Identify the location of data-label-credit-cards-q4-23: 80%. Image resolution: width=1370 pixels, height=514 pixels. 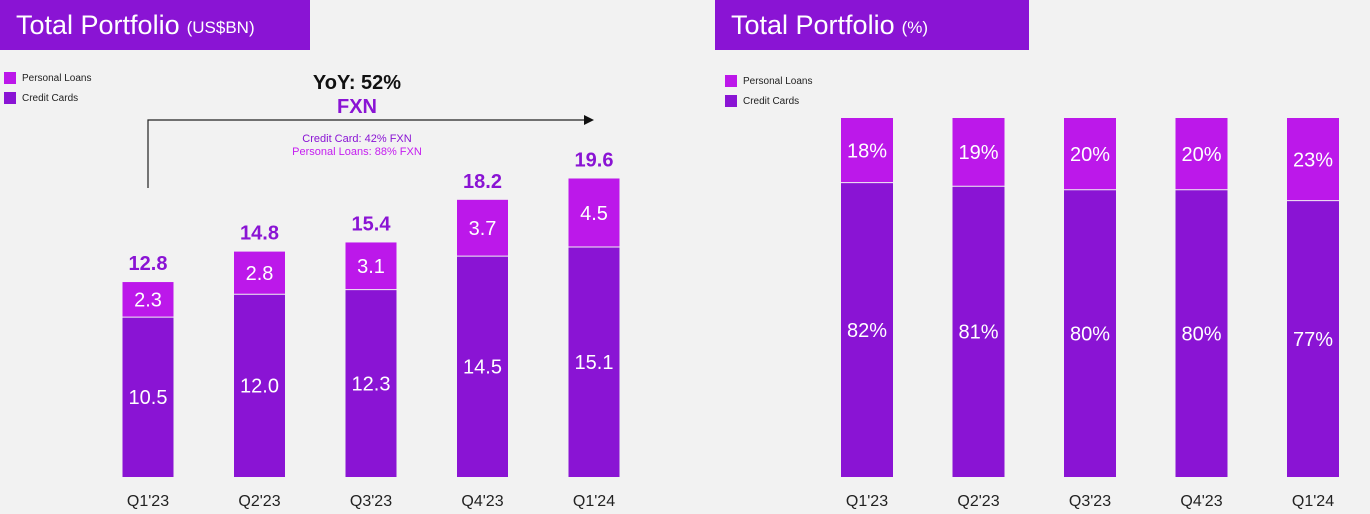
(1201, 334).